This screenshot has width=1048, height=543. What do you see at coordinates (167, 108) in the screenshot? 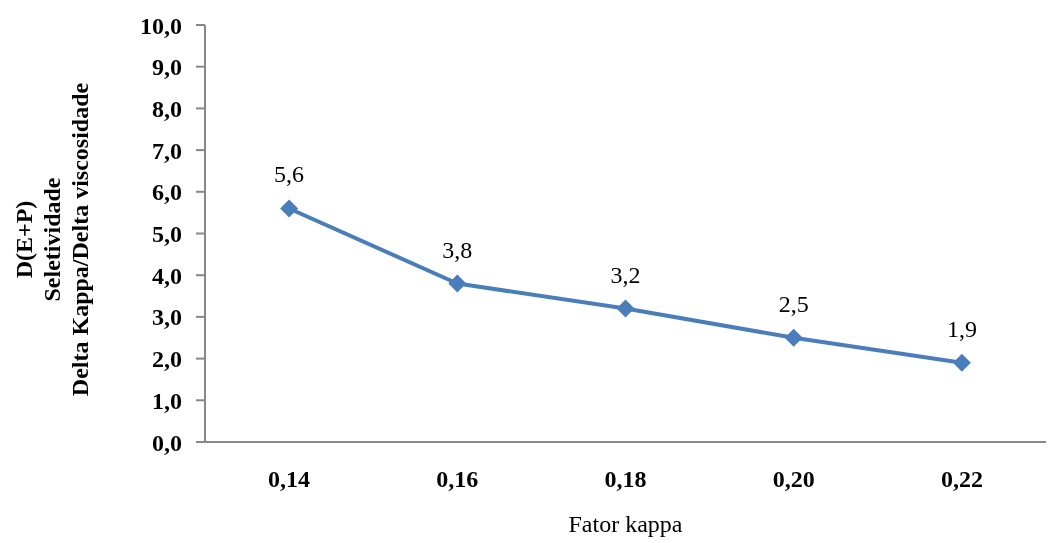
I see `y-tick-label: 8,0` at bounding box center [167, 108].